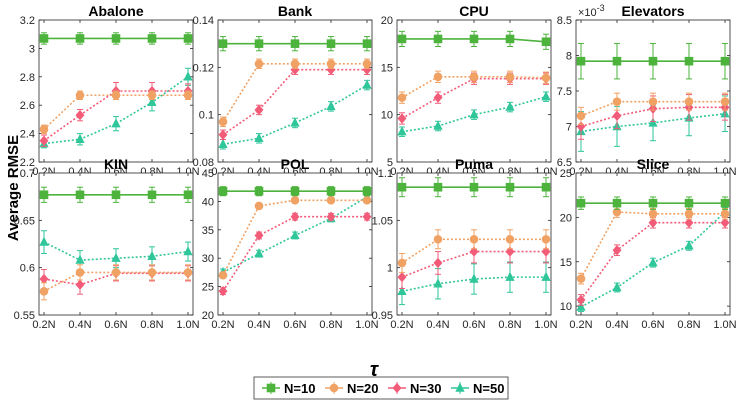  I want to click on y-tick-label: 0.95, so click(382, 316).